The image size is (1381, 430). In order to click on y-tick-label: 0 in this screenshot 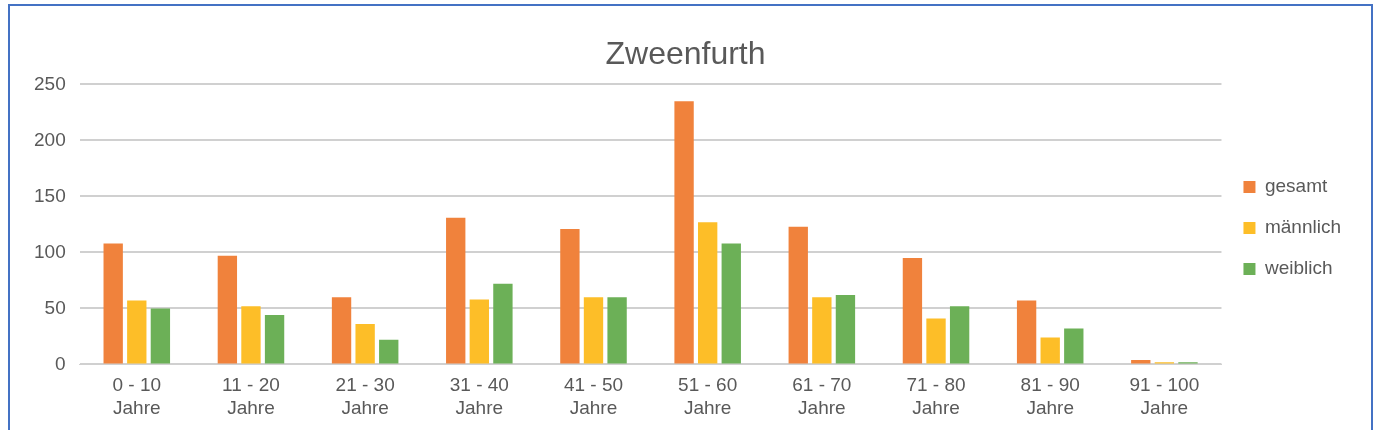, I will do `click(60, 363)`.